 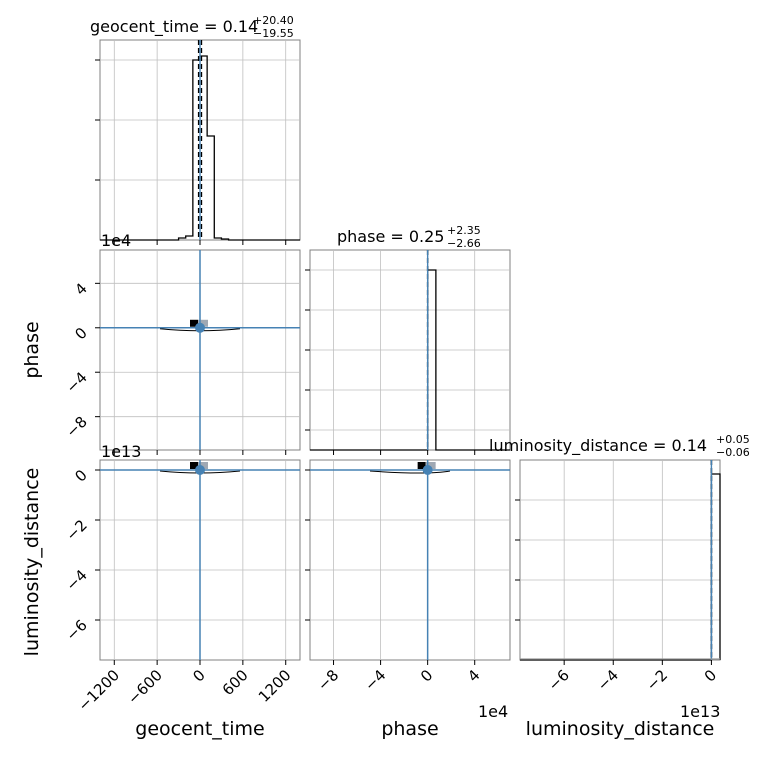 I want to click on title-geocent-time-main: geocent_time = 0.14, so click(x=174, y=27).